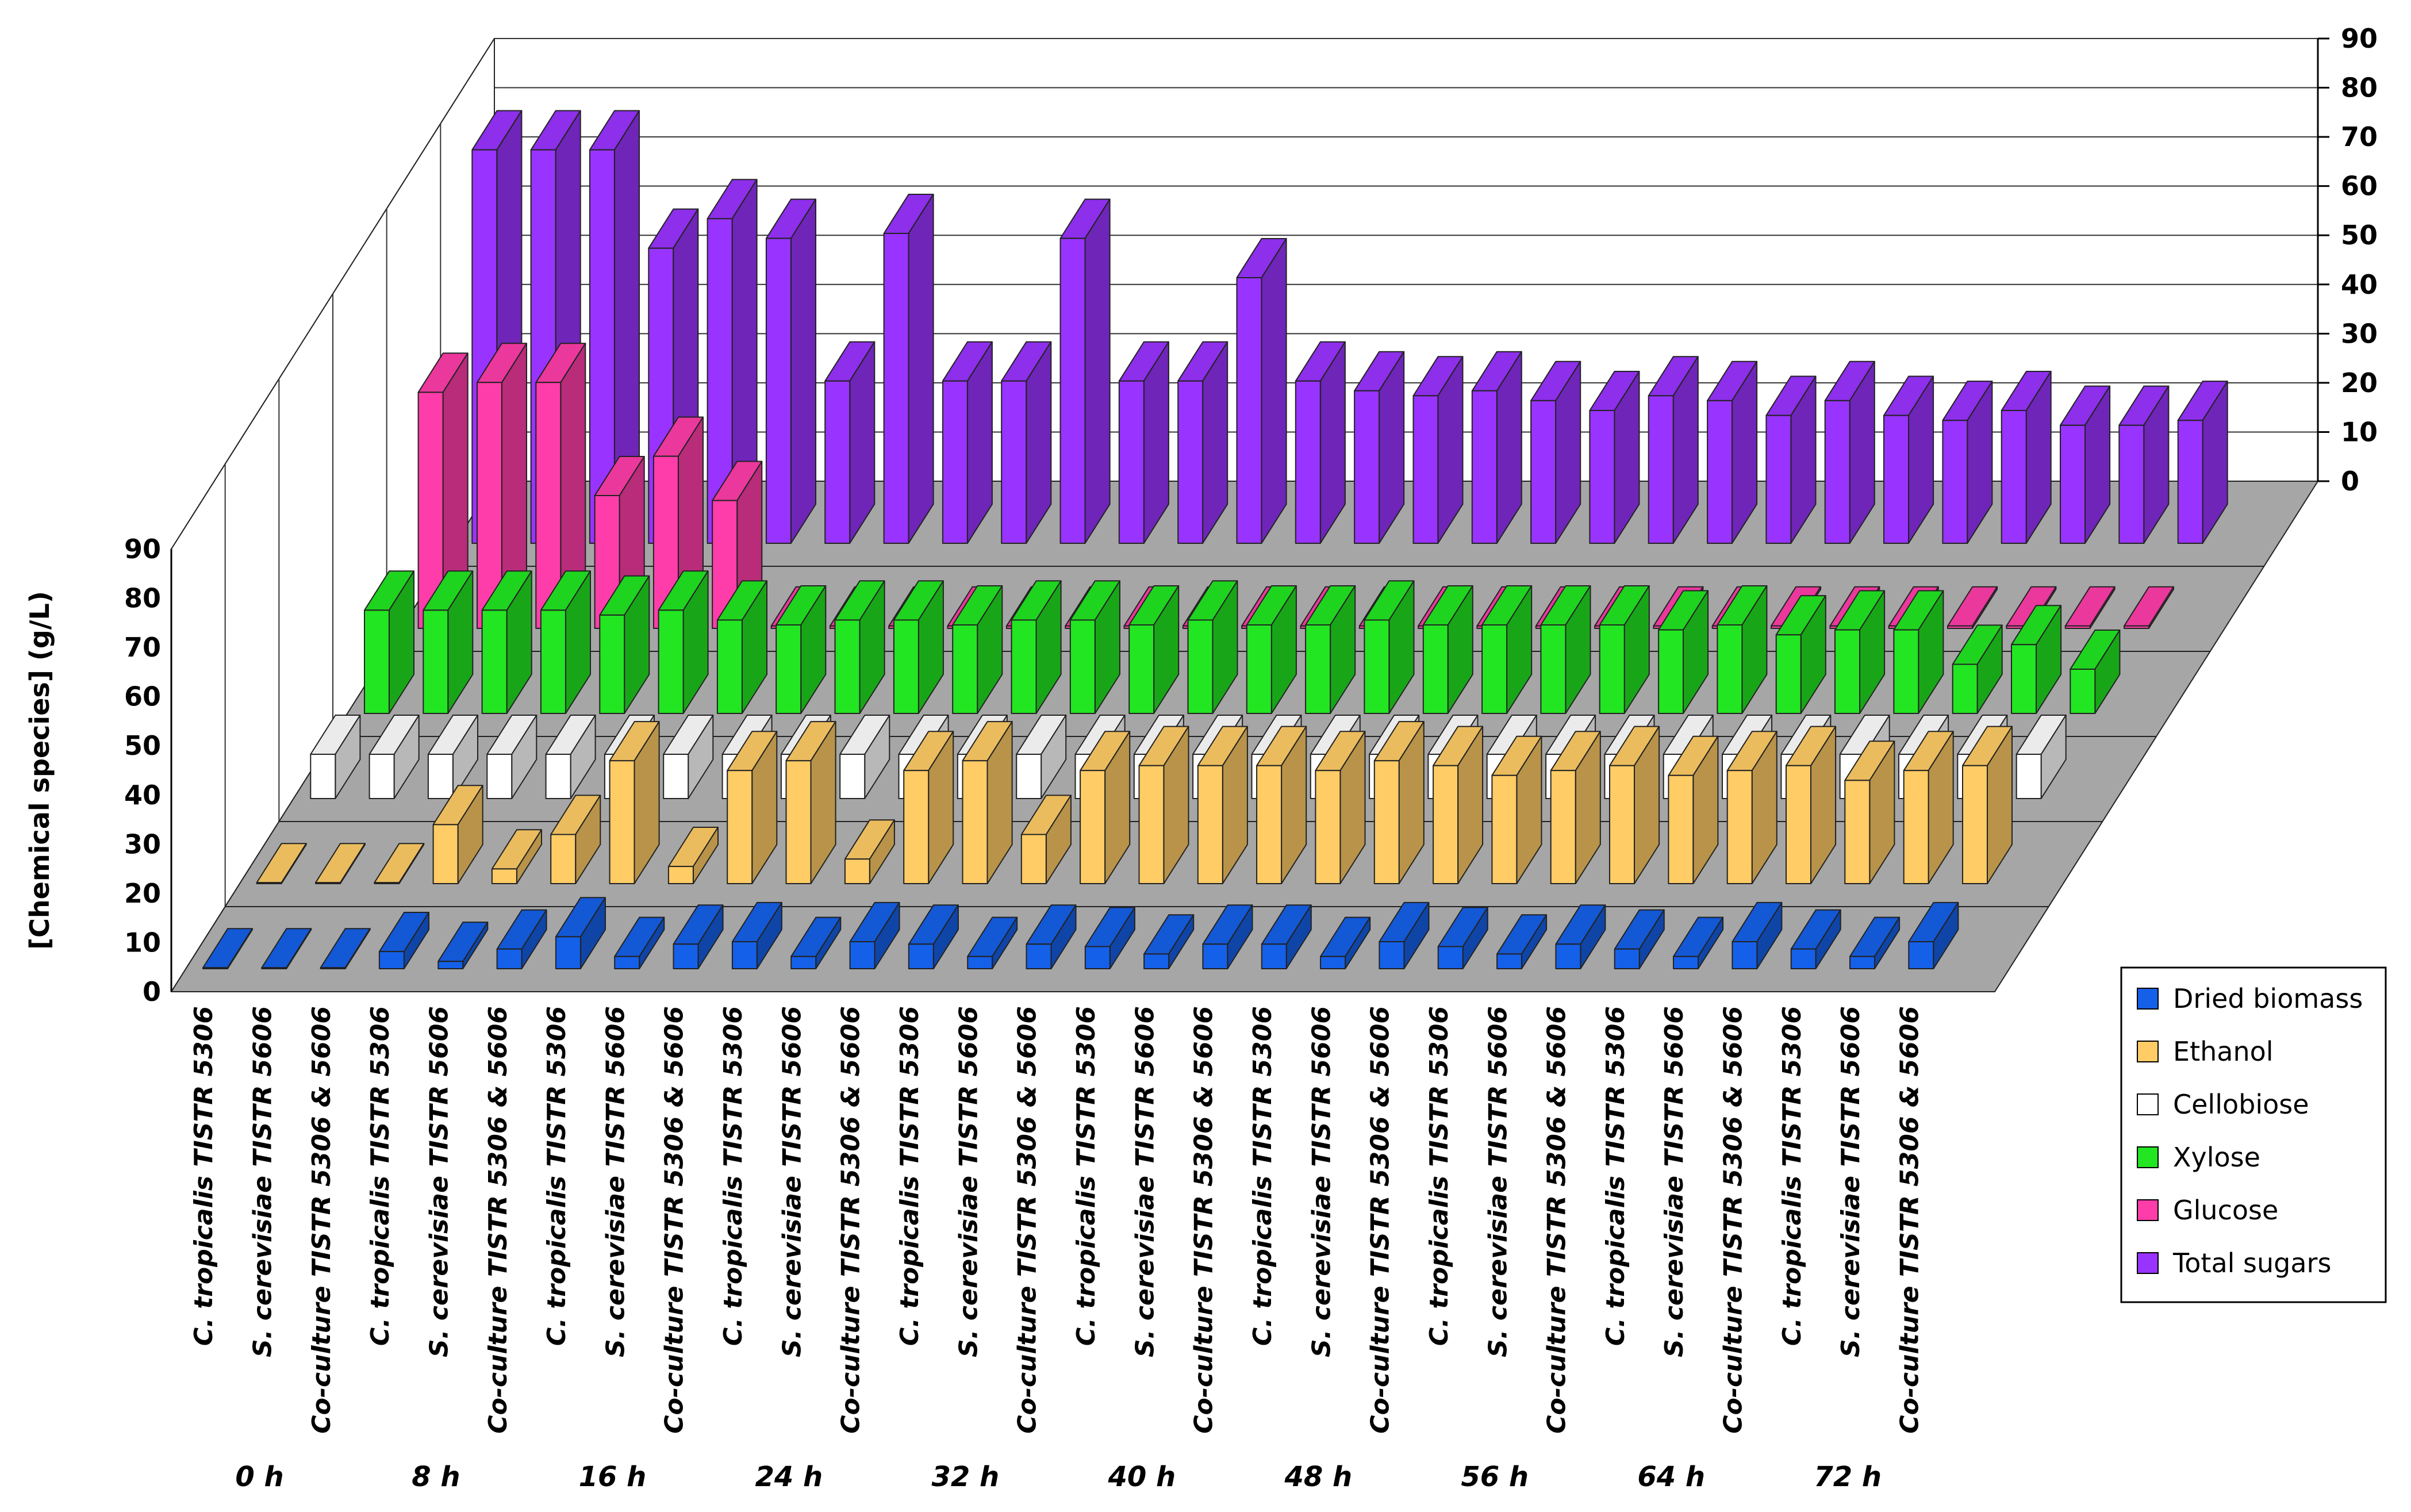  What do you see at coordinates (39, 770) in the screenshot?
I see `y-axis-label: [Chemical species] (g/L)` at bounding box center [39, 770].